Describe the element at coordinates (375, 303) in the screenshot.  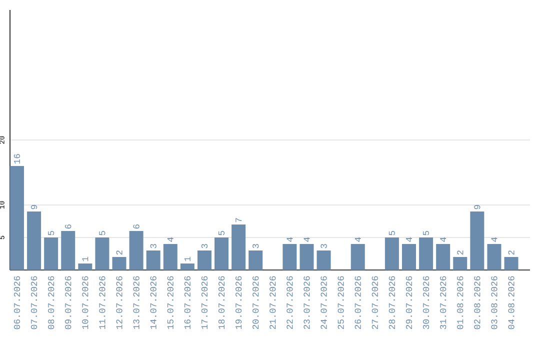
I see `x-tick-label: 27.07.2026` at that location.